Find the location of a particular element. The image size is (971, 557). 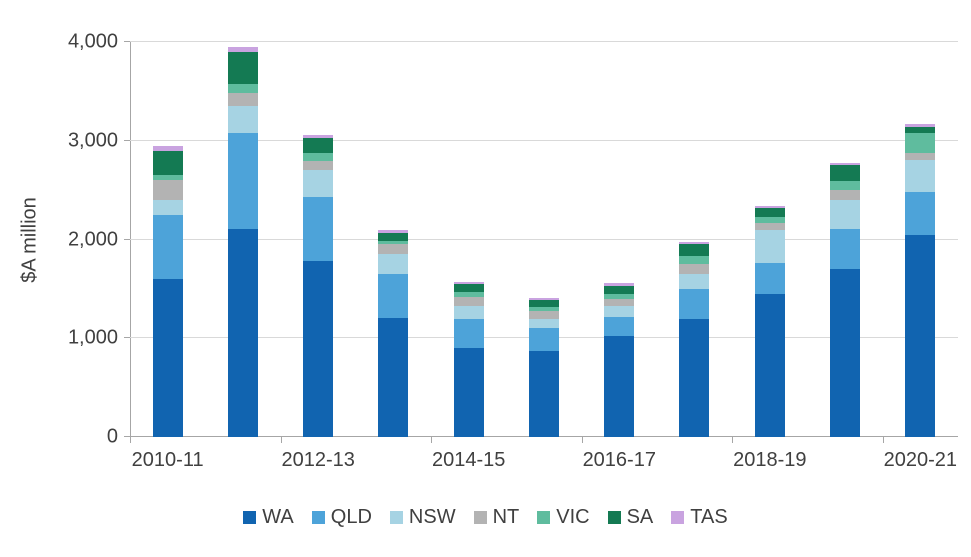

legend-label-NT: NT is located at coordinates (506, 517).